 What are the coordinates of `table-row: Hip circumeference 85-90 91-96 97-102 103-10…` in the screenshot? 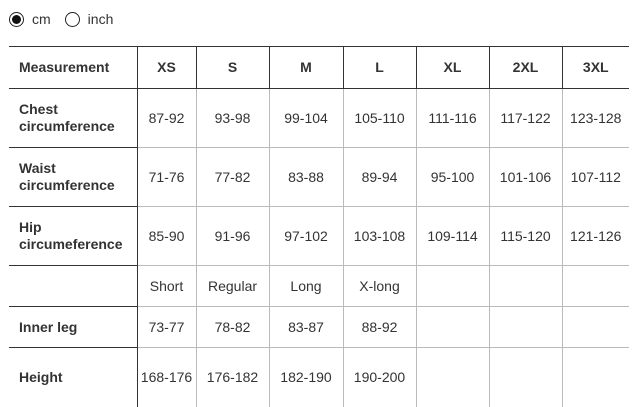 It's located at (319, 236).